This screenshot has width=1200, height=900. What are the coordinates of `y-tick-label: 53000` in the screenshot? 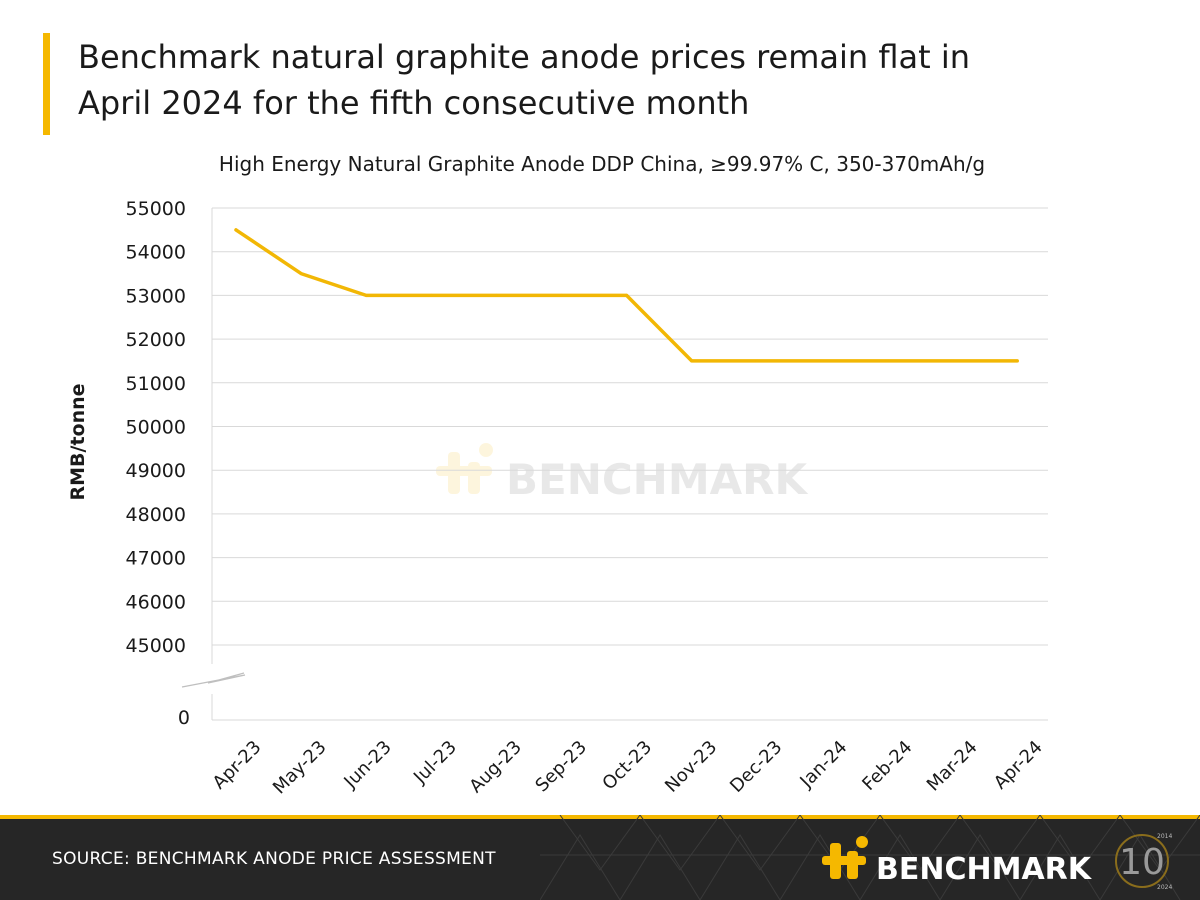 It's located at (156, 296).